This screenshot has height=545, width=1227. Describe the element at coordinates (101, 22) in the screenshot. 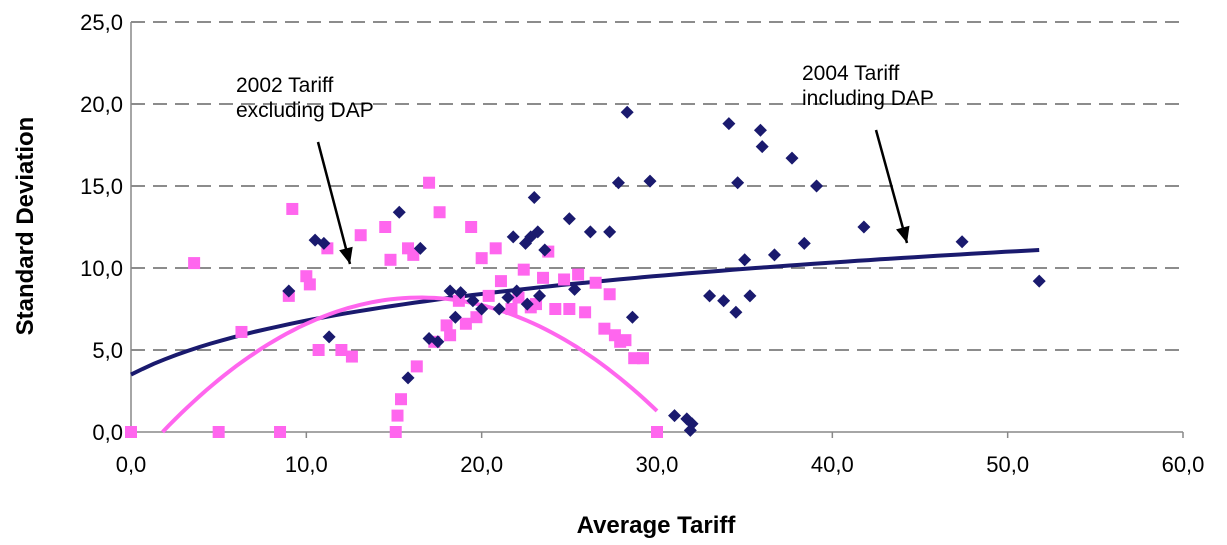

I see `y-tick-label: 25,0` at that location.